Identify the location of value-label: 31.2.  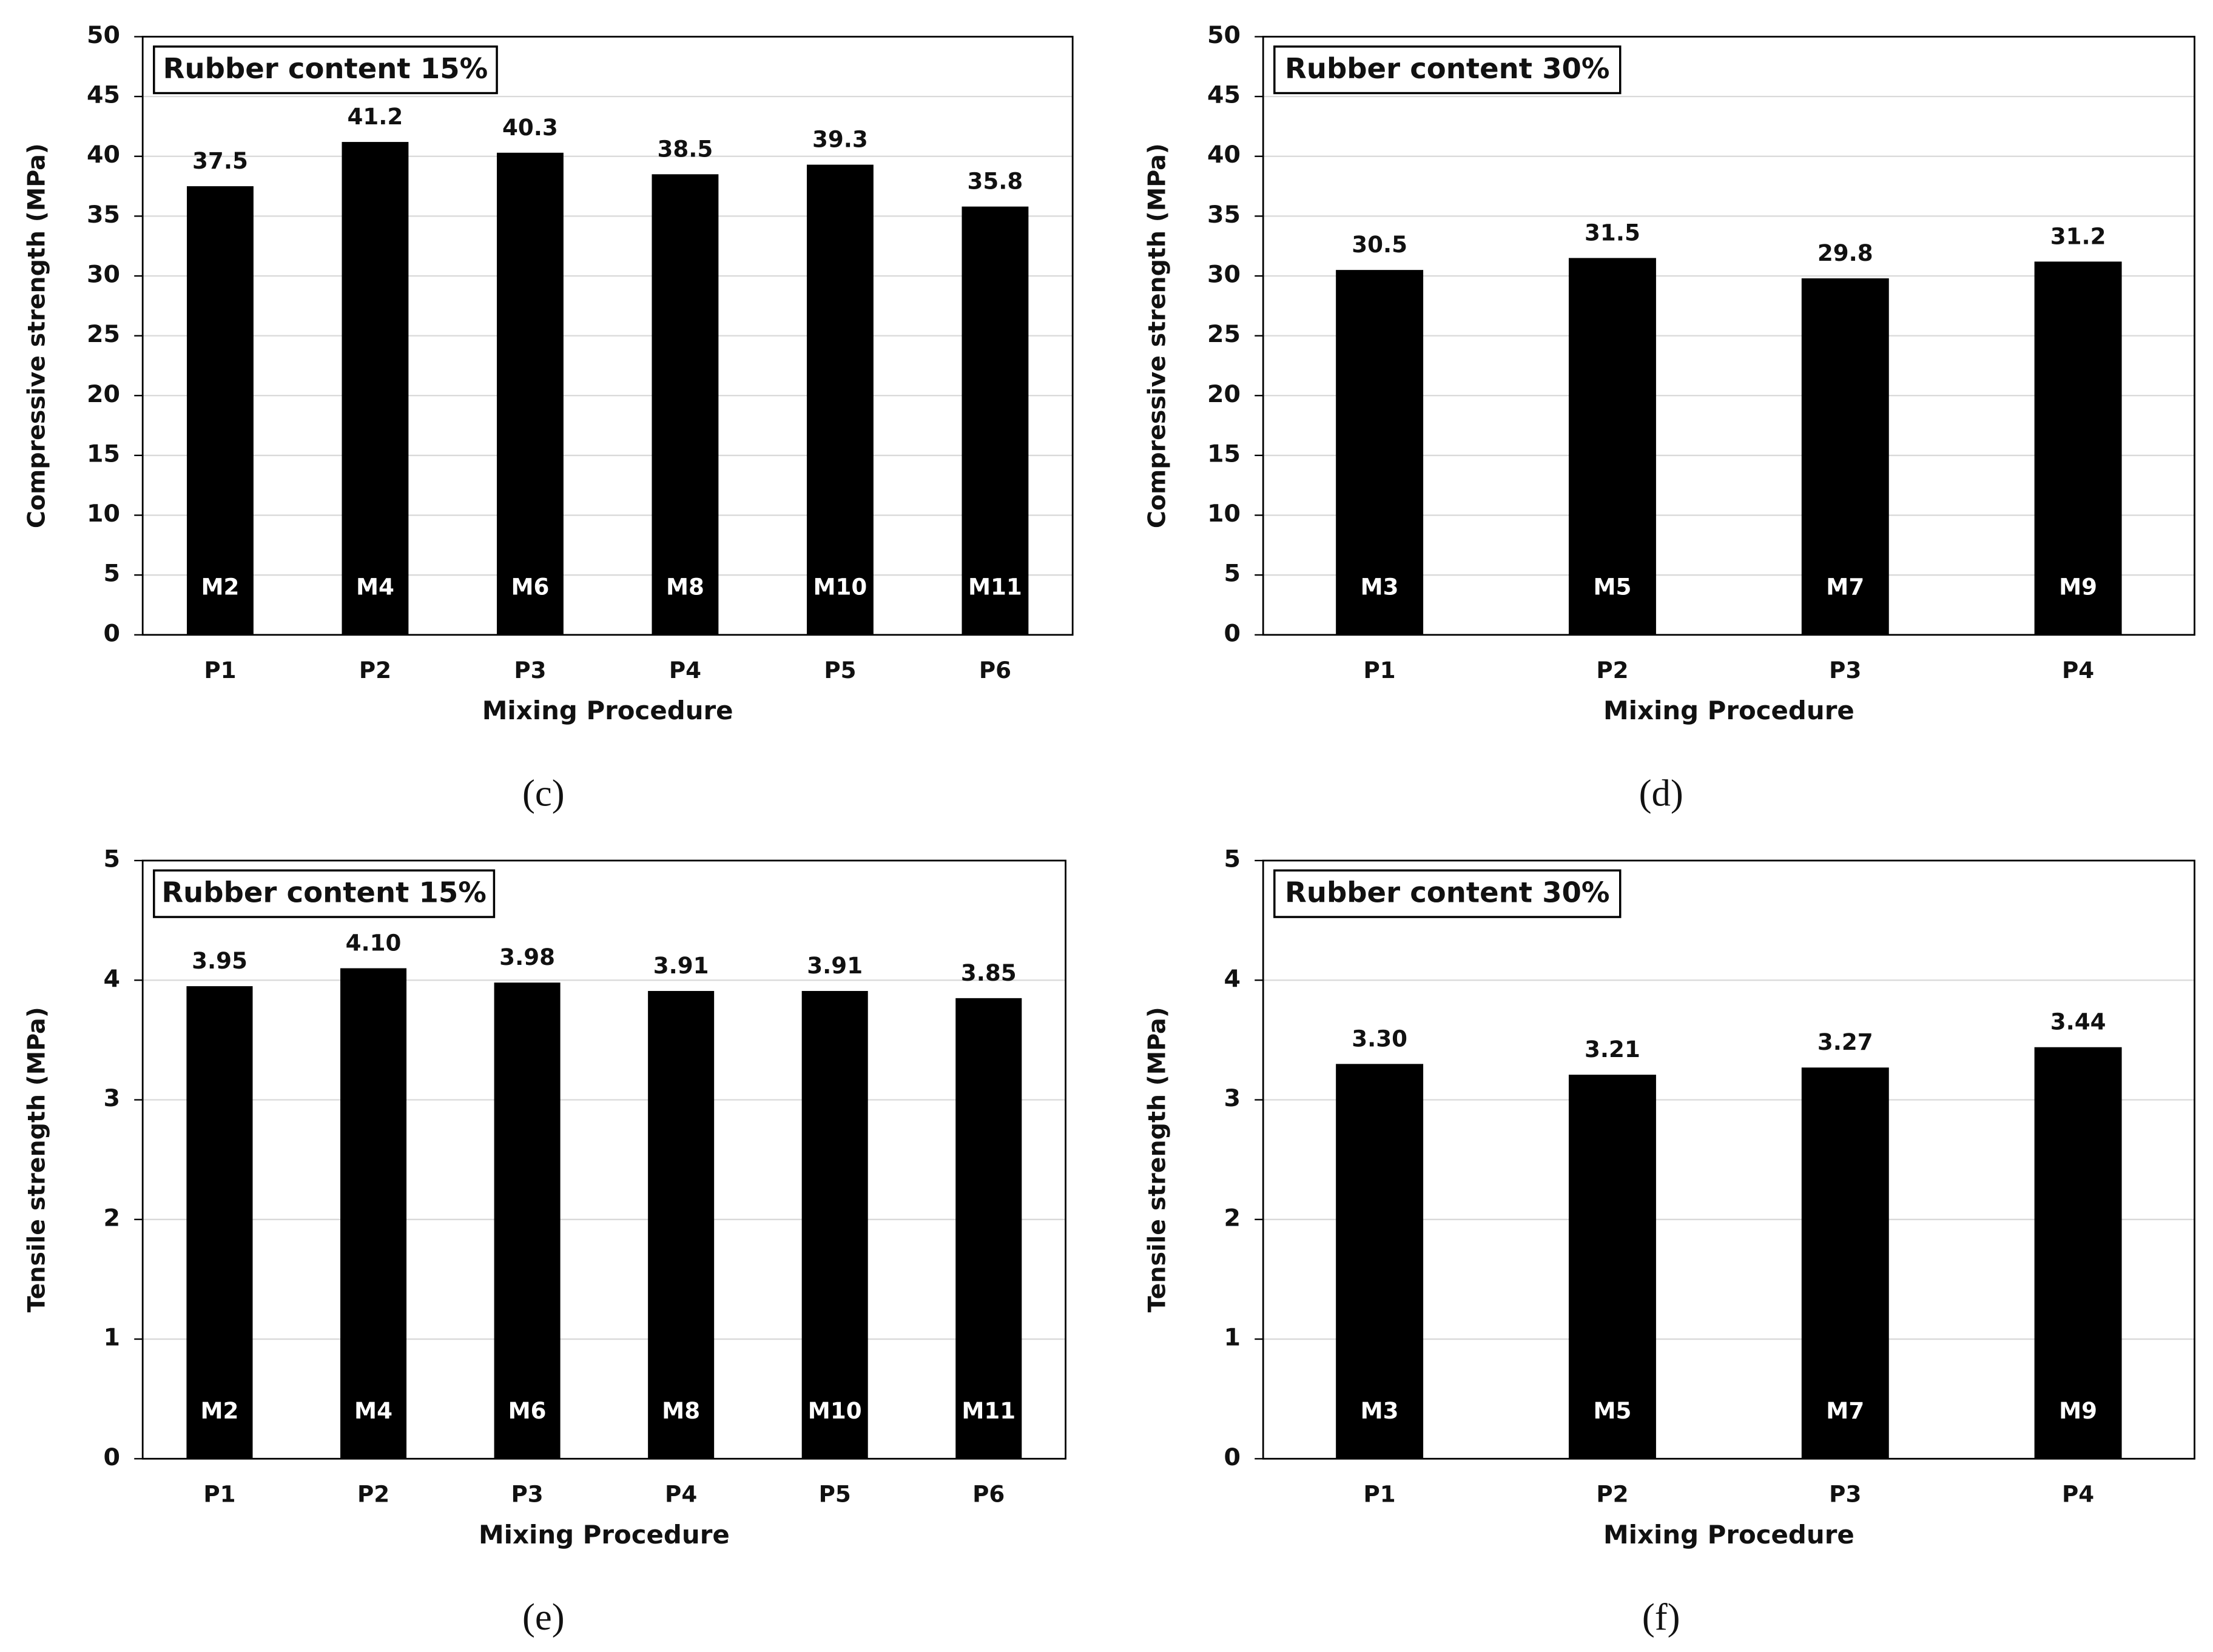
(2078, 236).